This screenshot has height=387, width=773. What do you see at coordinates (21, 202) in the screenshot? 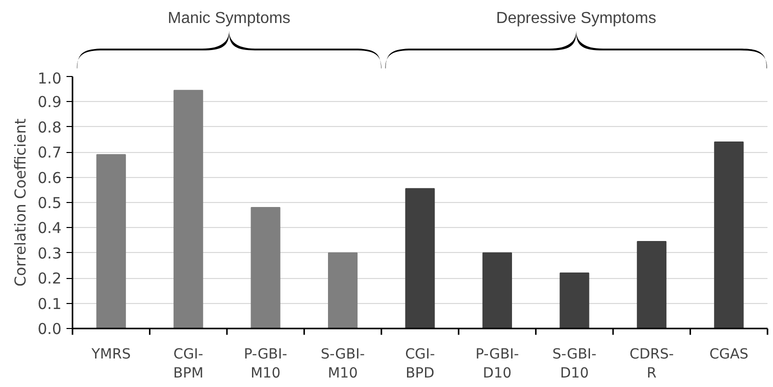
I see `y-axis-title: Correlation Coefficient` at bounding box center [21, 202].